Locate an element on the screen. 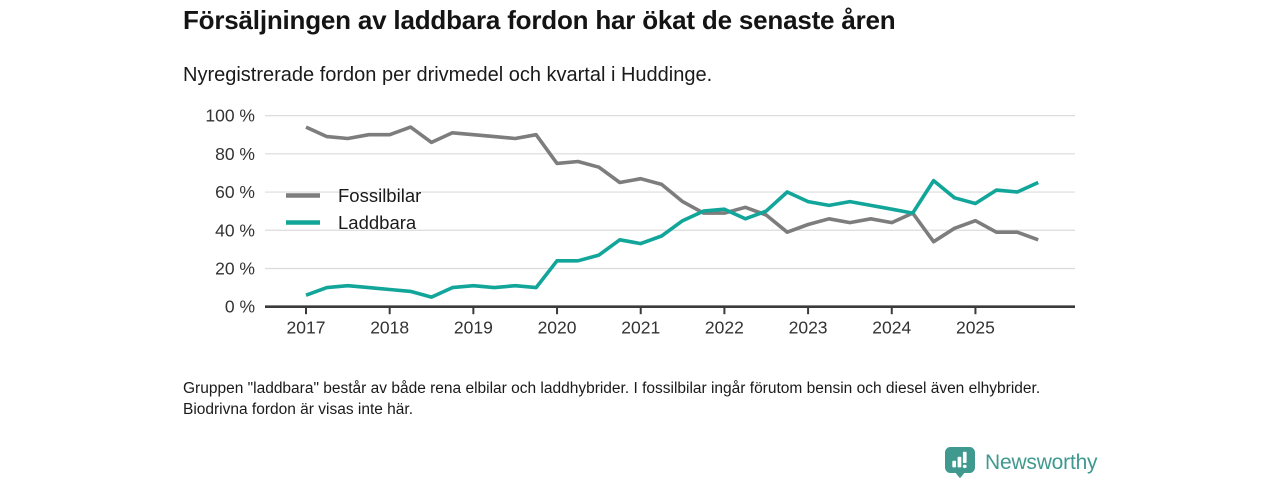 This screenshot has height=480, width=1280. newsworthy-logo: Newsworthy is located at coordinates (1021, 462).